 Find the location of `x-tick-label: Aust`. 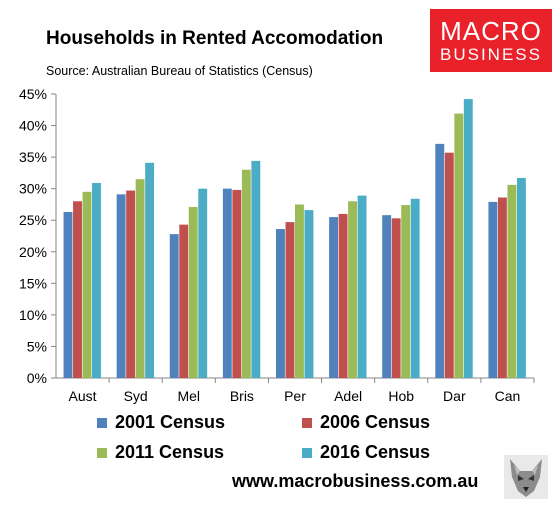

x-tick-label: Aust is located at coordinates (83, 396).